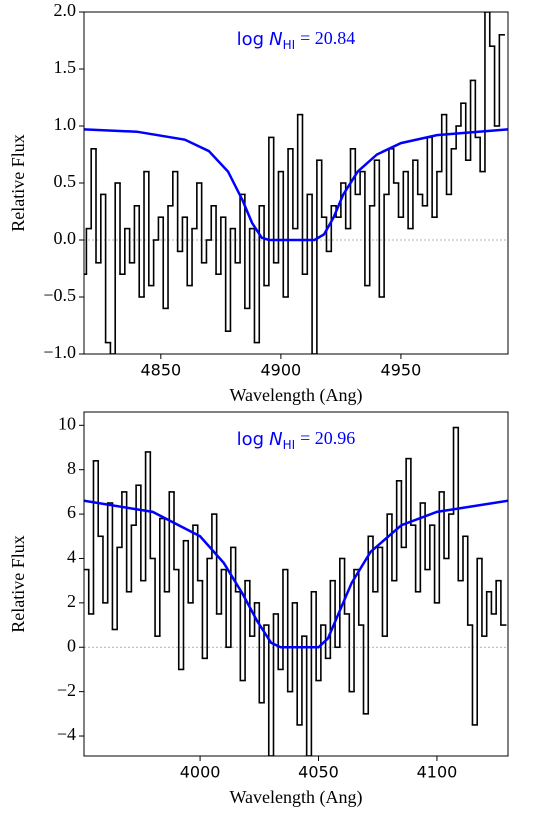  I want to click on y-tick-label: 2.0, so click(65, 10).